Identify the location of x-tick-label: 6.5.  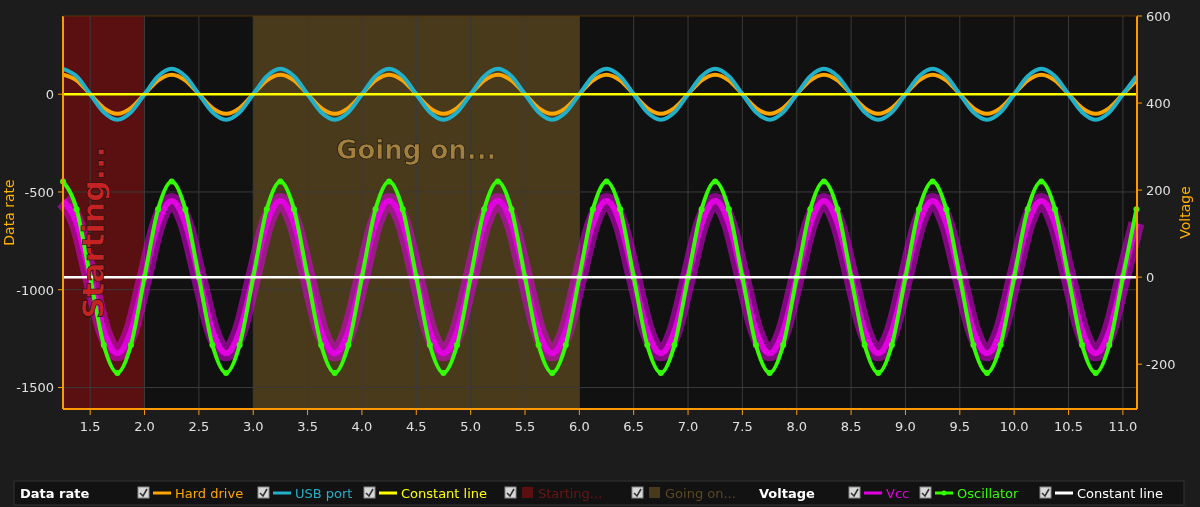
(634, 426).